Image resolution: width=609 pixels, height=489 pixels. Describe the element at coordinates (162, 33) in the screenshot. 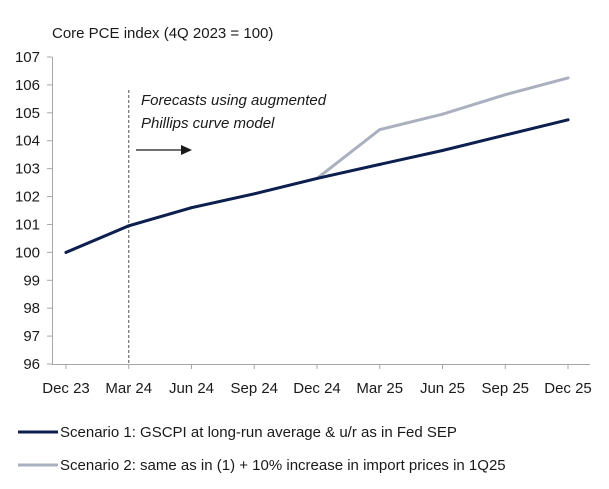

I see `chart-title: Core PCE index (4Q 2023 = 100)` at that location.